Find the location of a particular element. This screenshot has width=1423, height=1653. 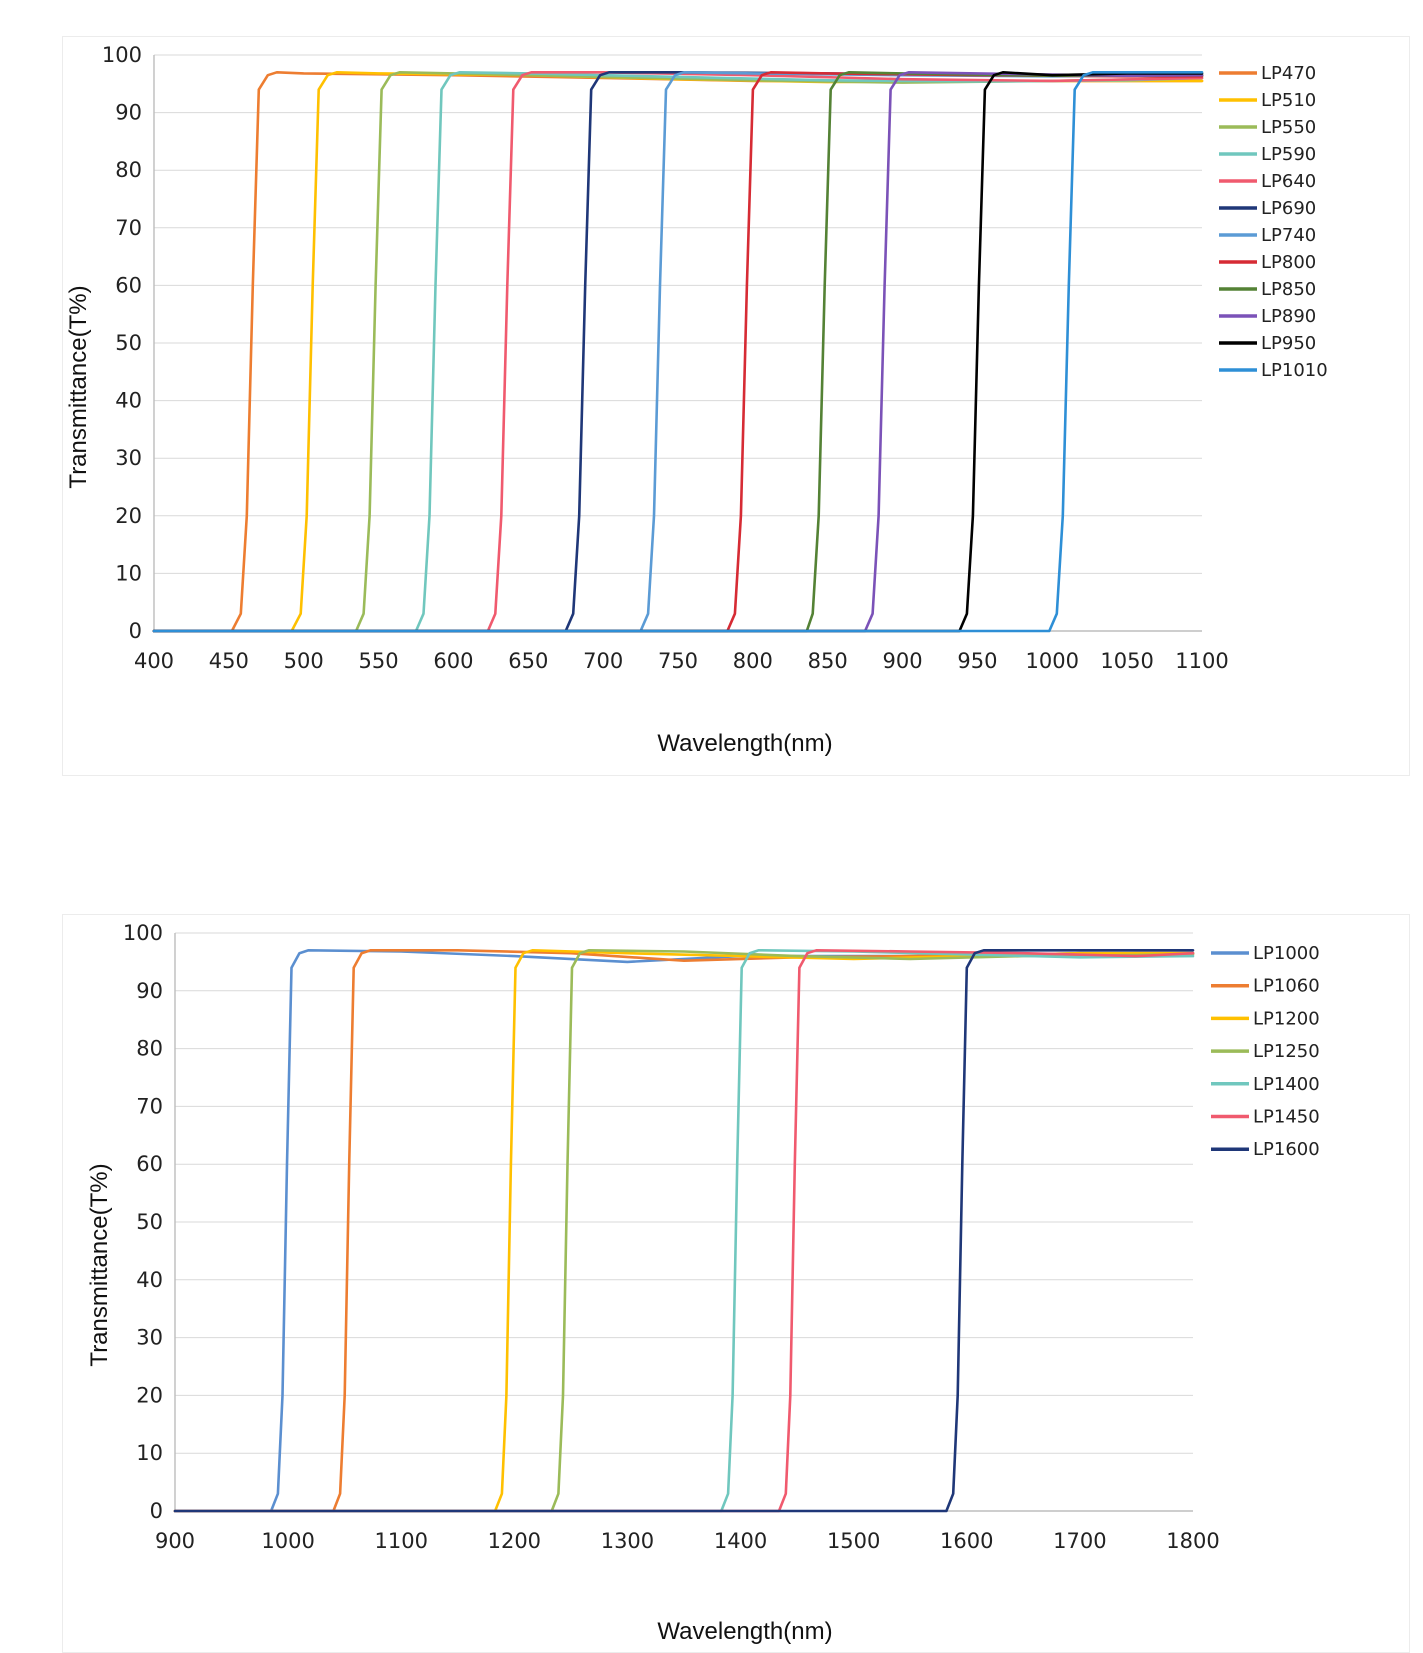

legend-item-lp510: LP510 is located at coordinates (1267, 100).